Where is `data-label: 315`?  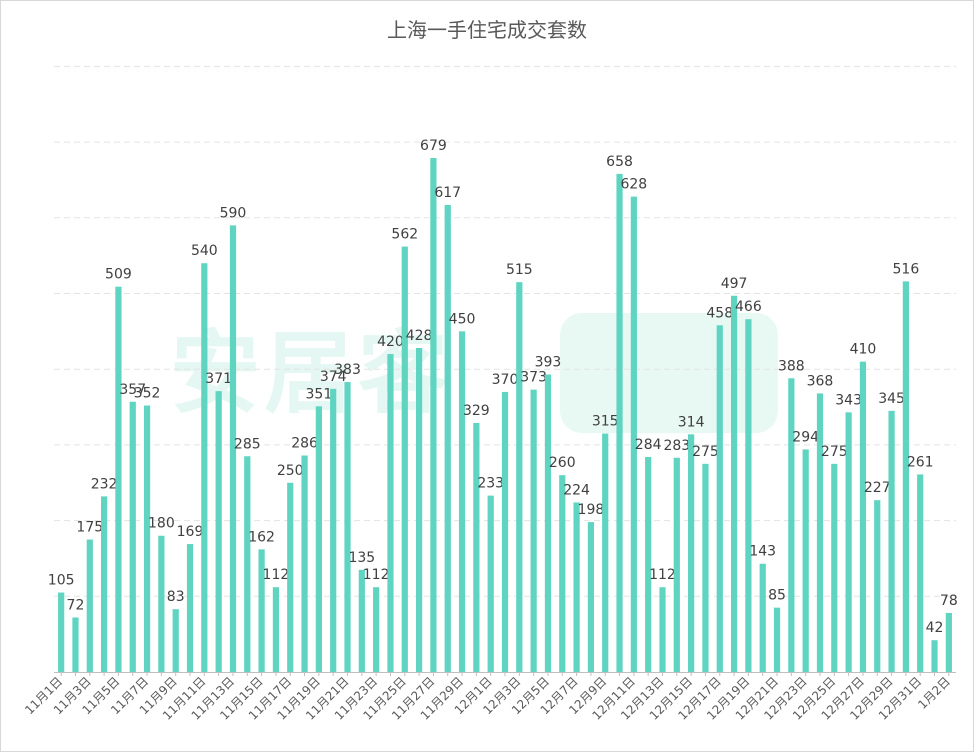 data-label: 315 is located at coordinates (605, 422).